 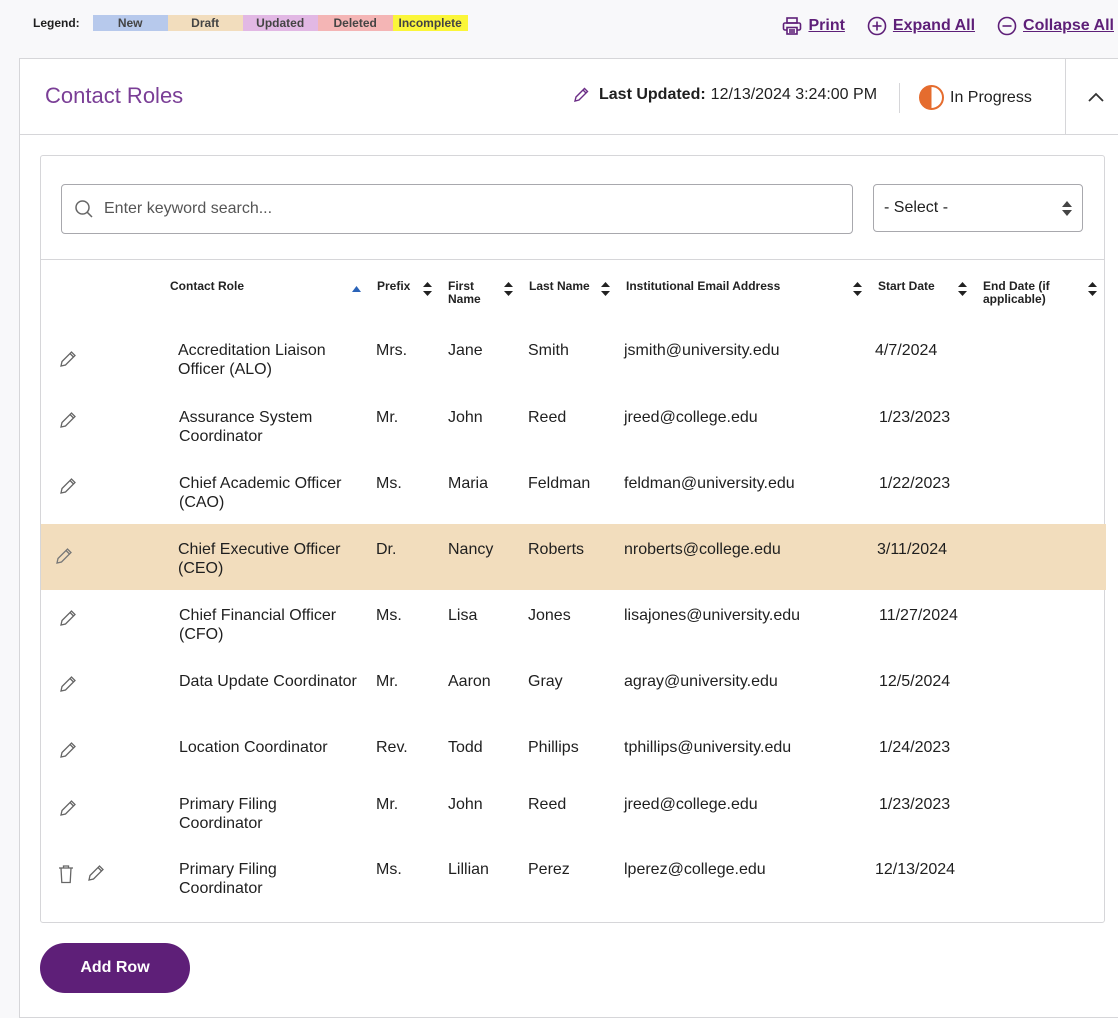 What do you see at coordinates (547, 804) in the screenshot?
I see `cell-last-name: Reed` at bounding box center [547, 804].